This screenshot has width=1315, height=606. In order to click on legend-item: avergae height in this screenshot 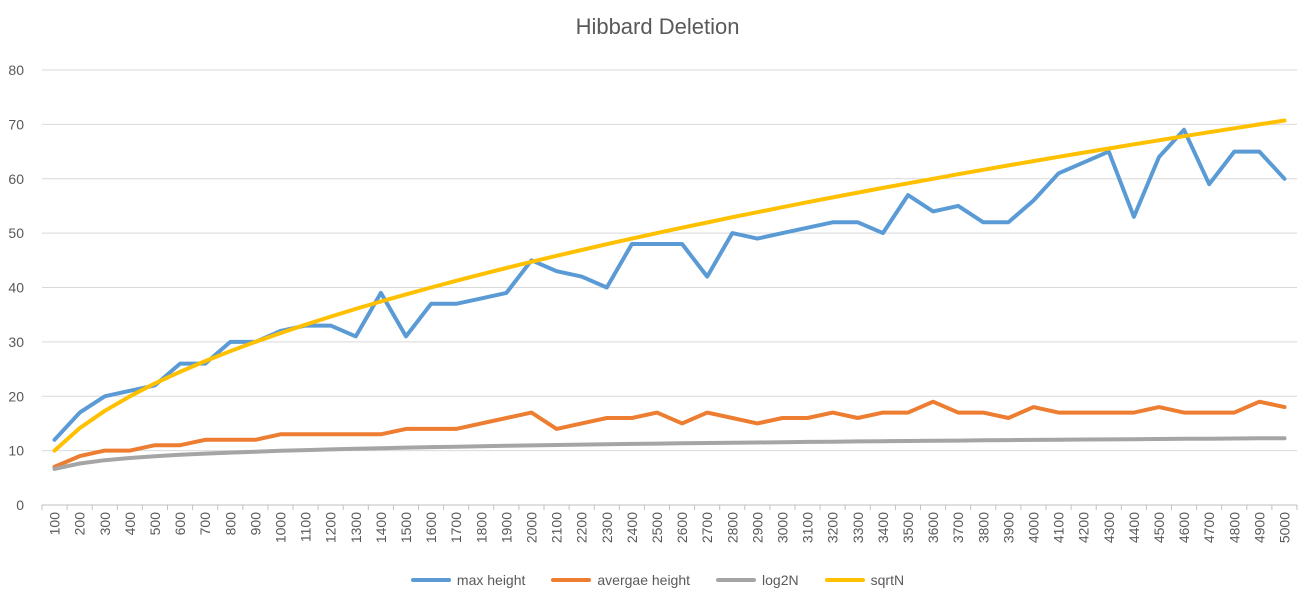, I will do `click(620, 580)`.